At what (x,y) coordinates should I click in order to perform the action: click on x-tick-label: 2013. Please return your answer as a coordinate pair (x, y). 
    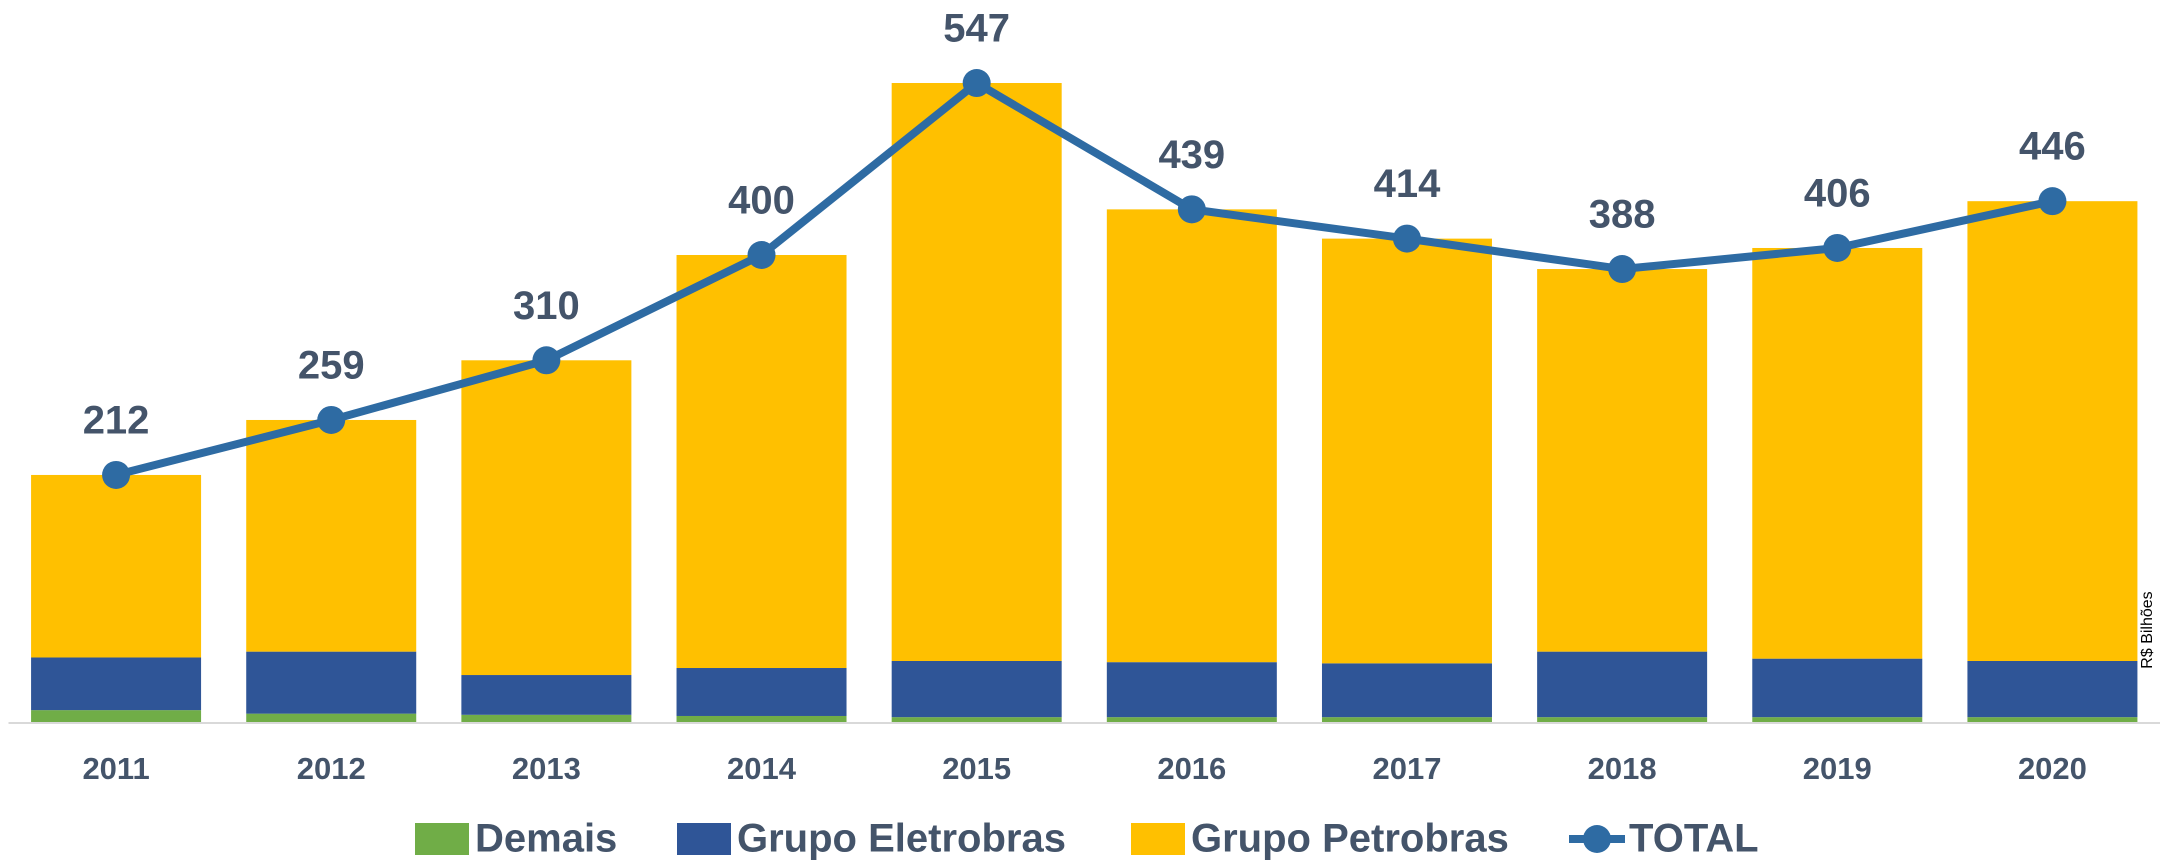
    Looking at the image, I should click on (546, 768).